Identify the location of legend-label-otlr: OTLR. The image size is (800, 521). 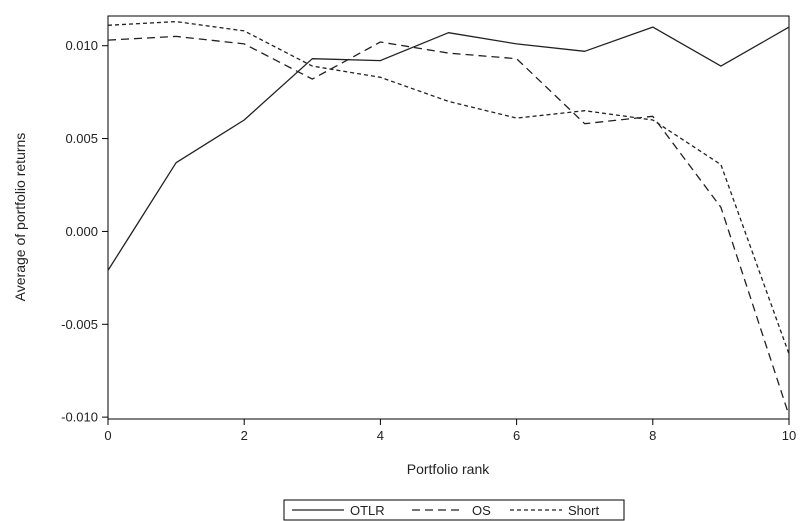
(367, 510).